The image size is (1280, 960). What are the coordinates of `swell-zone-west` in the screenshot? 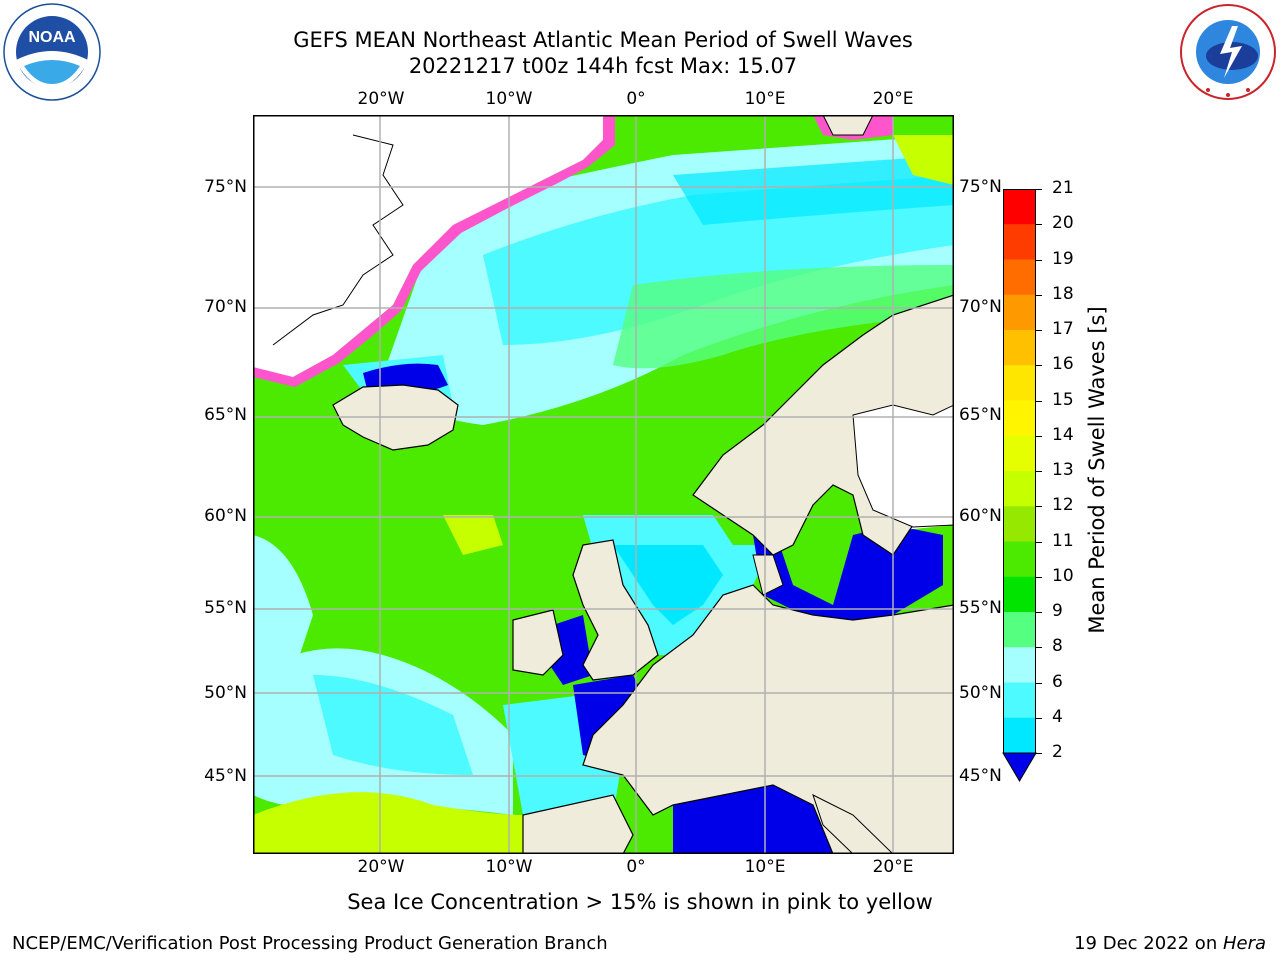 It's located at (283, 605).